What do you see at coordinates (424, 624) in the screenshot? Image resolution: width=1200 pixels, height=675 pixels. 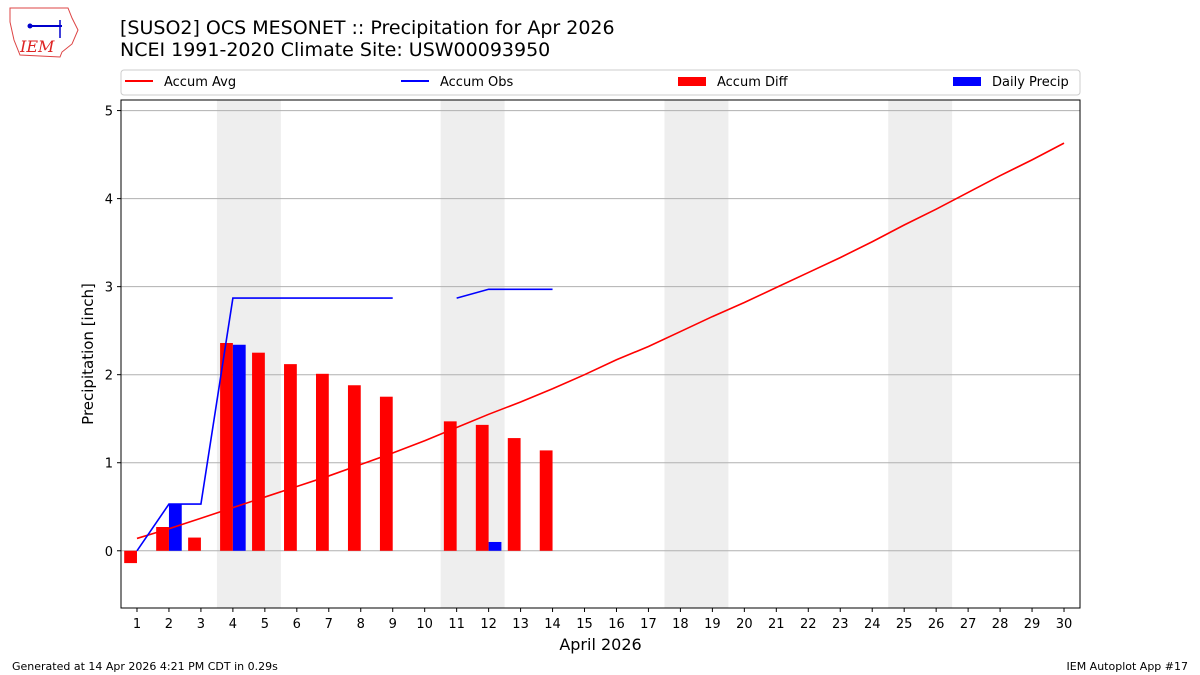 I see `x-tick-label: 10` at bounding box center [424, 624].